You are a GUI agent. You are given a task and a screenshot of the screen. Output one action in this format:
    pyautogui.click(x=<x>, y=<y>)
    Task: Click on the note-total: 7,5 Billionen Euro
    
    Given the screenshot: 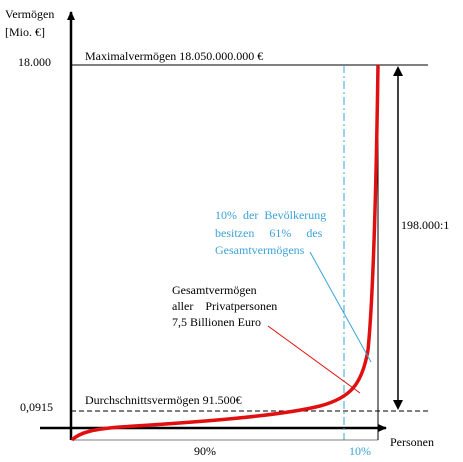 What is the action you would take?
    pyautogui.click(x=216, y=322)
    